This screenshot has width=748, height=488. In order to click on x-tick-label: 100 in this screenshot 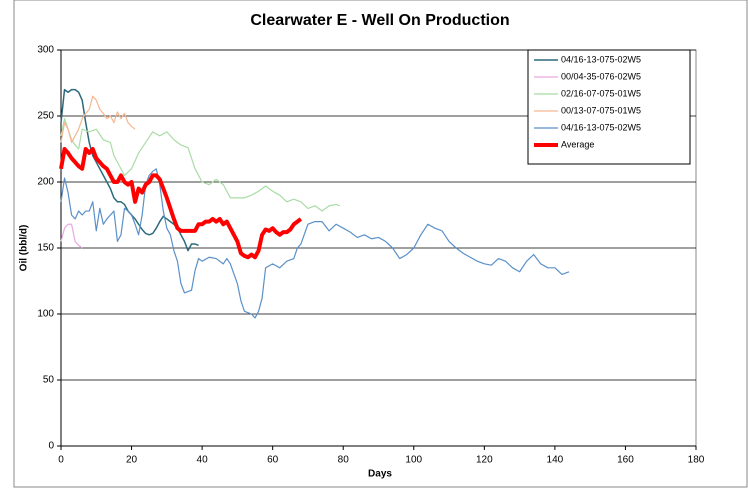, I will do `click(413, 460)`.